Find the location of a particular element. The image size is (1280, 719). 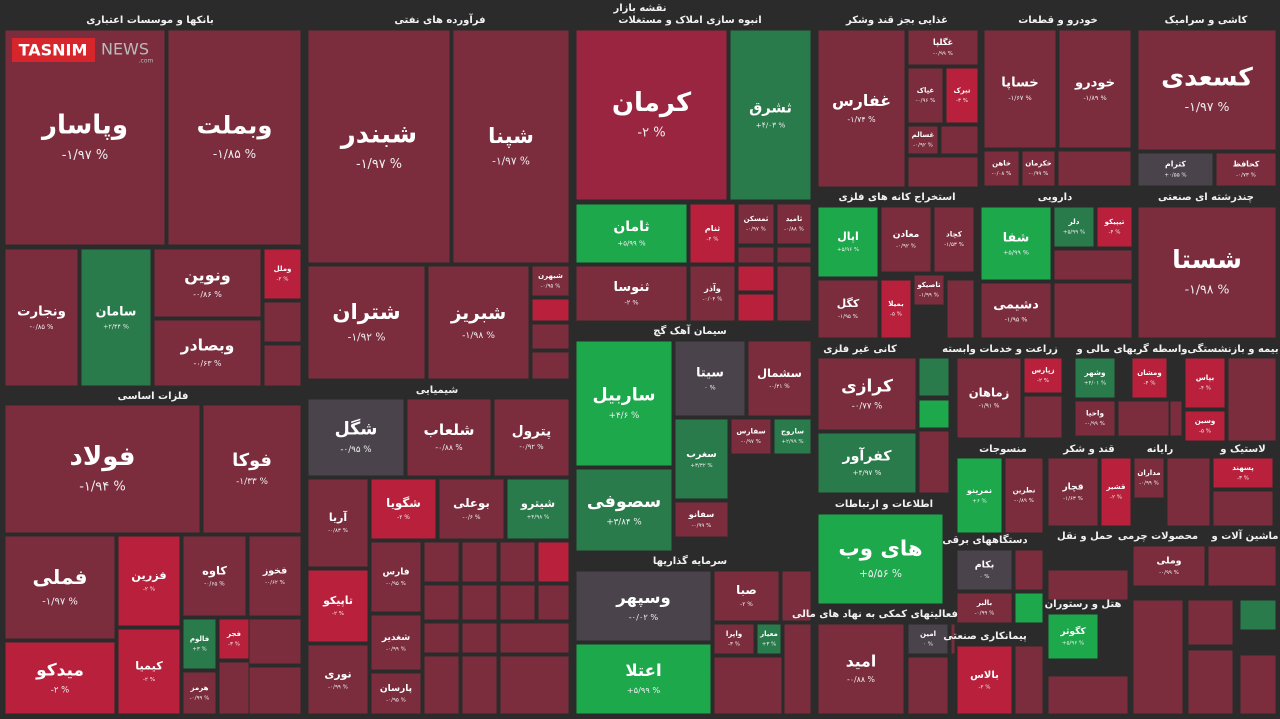

sector-header: دارویی is located at coordinates (1055, 197).